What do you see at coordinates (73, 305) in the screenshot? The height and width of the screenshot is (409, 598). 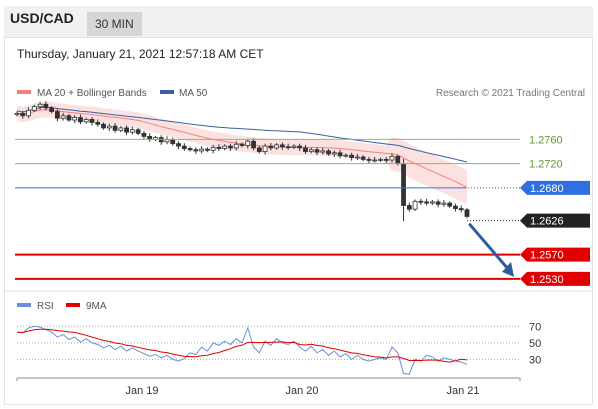 I see `legend-swatch-9ma` at bounding box center [73, 305].